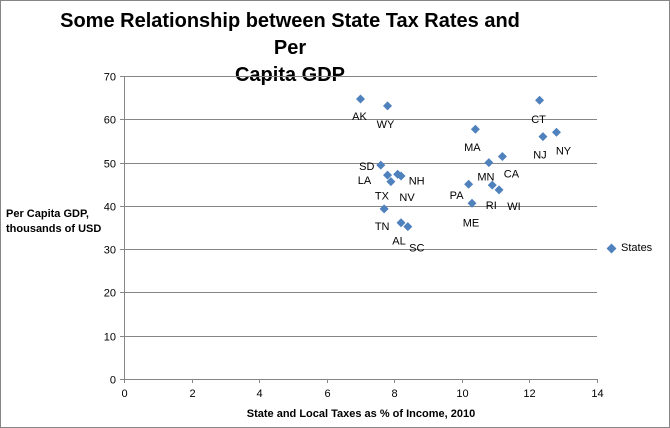 This screenshot has width=670, height=428. Describe the element at coordinates (485, 178) in the screenshot. I see `data-label-mn: MN` at that location.